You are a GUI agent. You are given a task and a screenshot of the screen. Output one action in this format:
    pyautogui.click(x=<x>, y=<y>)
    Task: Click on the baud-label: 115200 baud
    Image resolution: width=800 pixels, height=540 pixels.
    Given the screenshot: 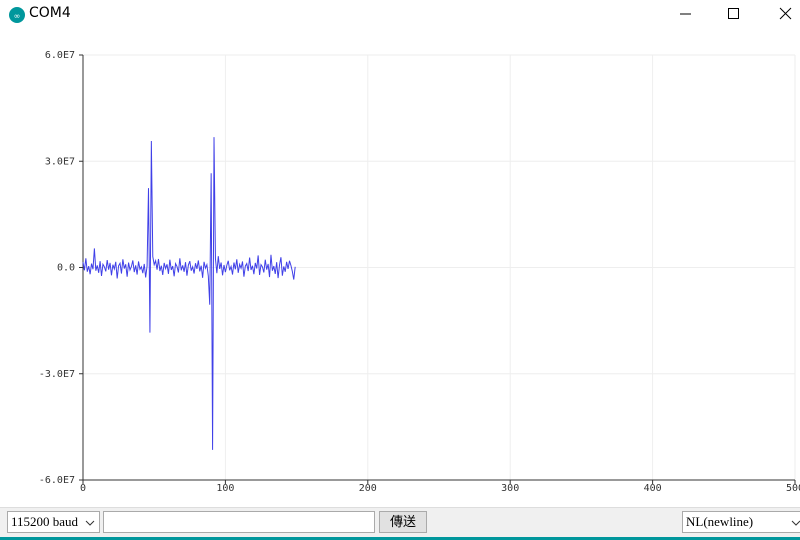 What is the action you would take?
    pyautogui.click(x=45, y=521)
    